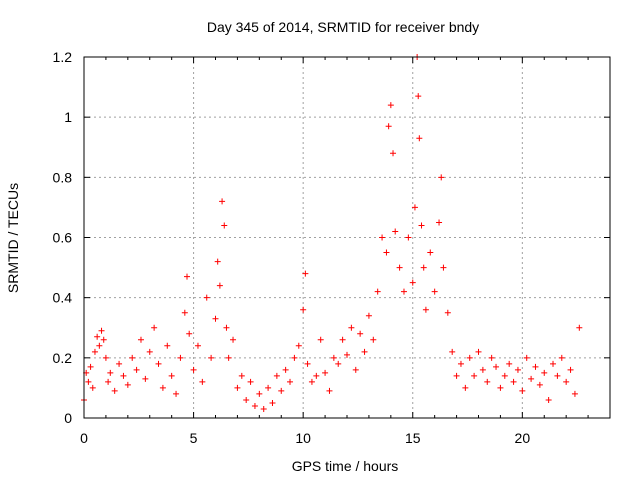 This screenshot has height=480, width=640. What do you see at coordinates (63, 57) in the screenshot?
I see `y-tick-label: 1.2` at bounding box center [63, 57].